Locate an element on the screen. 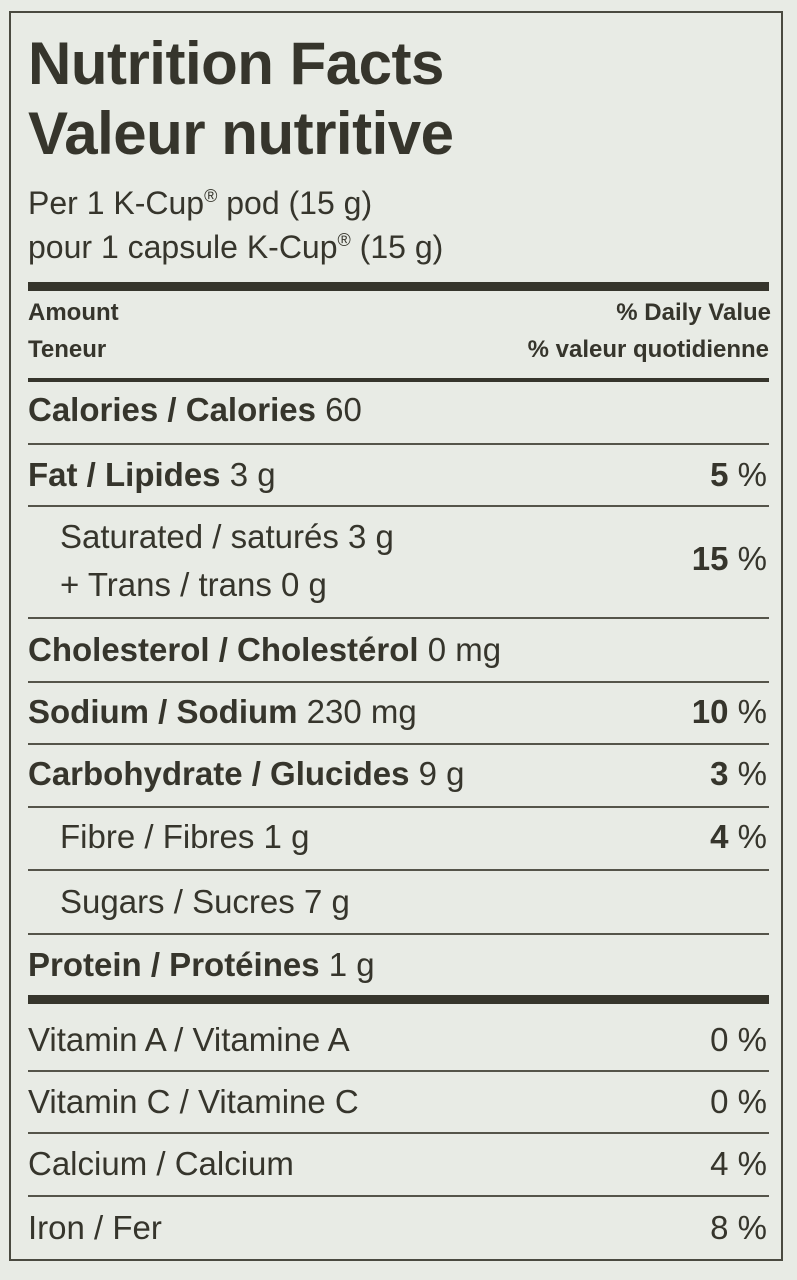 The image size is (797, 1280). serving-en-rest: pod (15 g) is located at coordinates (295, 203).